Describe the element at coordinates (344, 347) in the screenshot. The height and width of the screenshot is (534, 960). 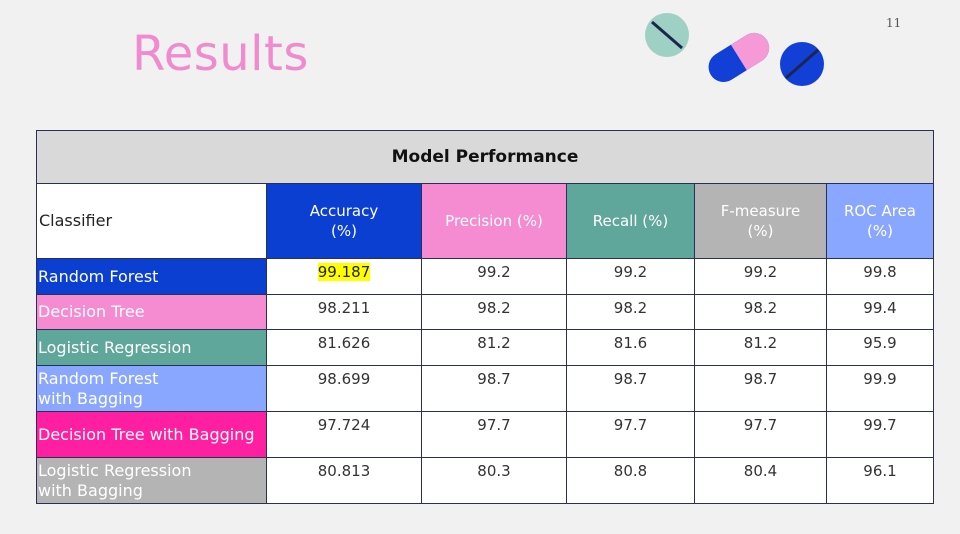
I see `metric-cell: 81.626` at that location.